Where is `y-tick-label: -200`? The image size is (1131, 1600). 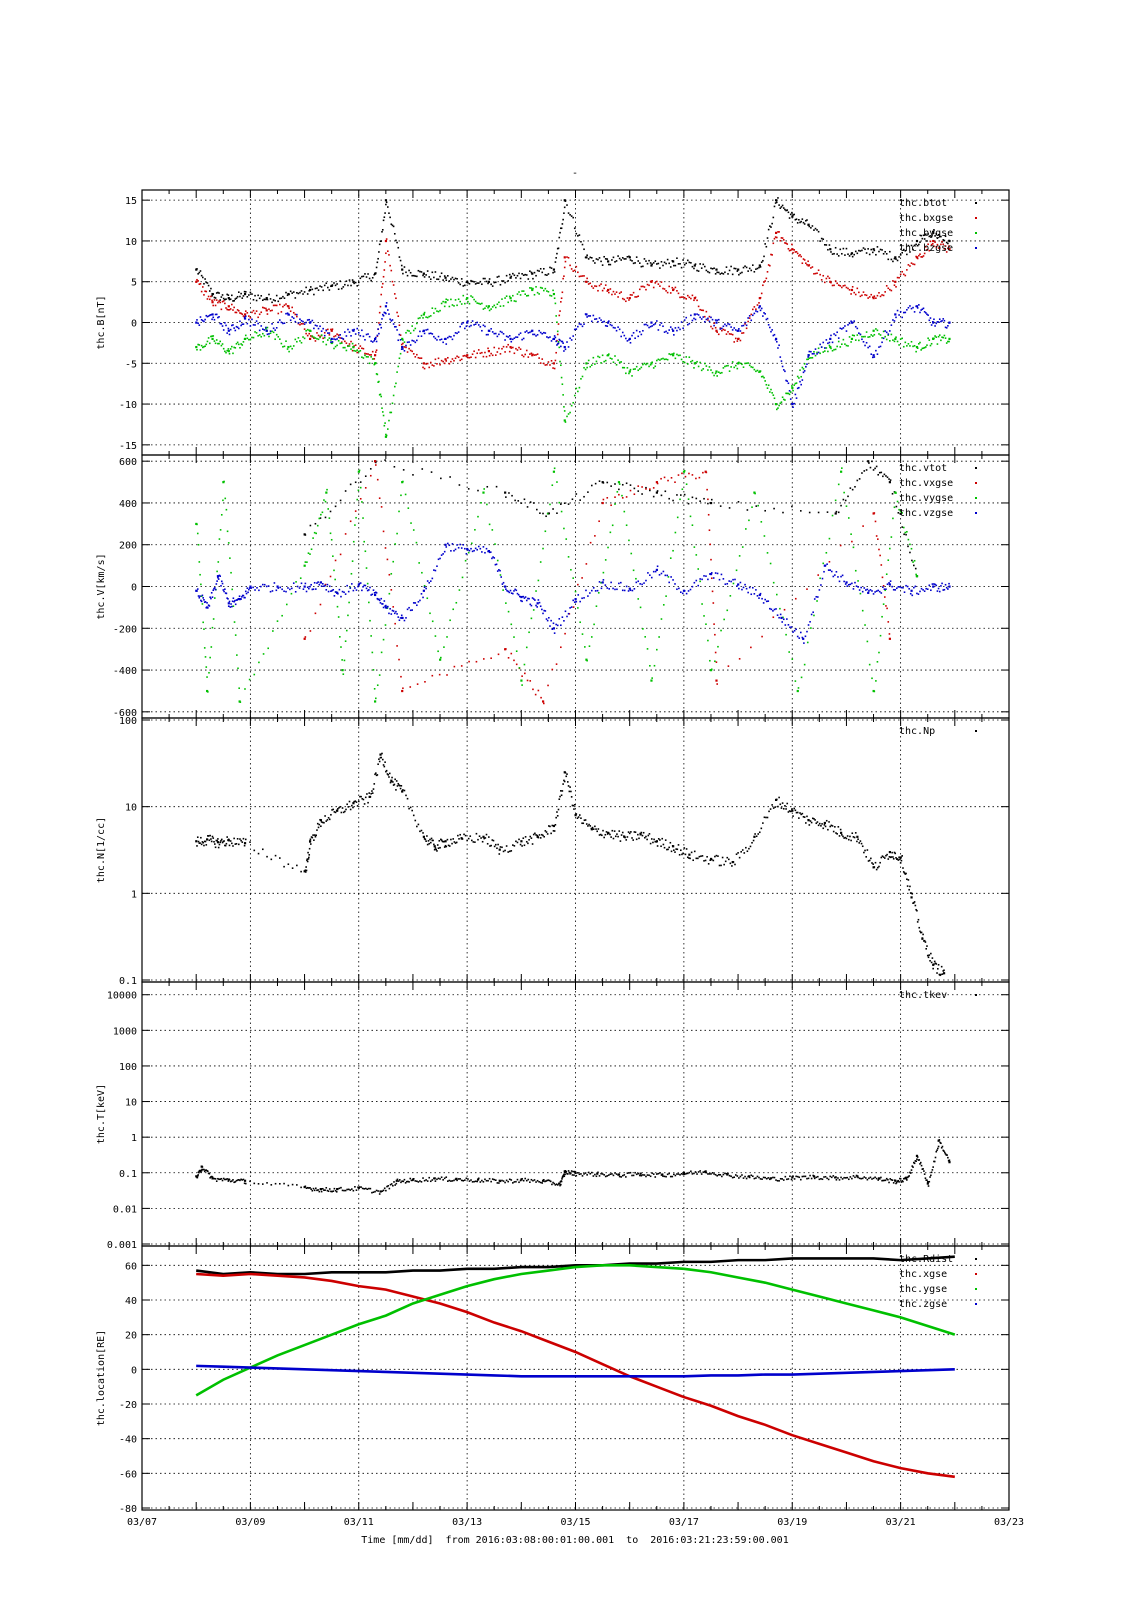 y-tick-label: -200 is located at coordinates (125, 629).